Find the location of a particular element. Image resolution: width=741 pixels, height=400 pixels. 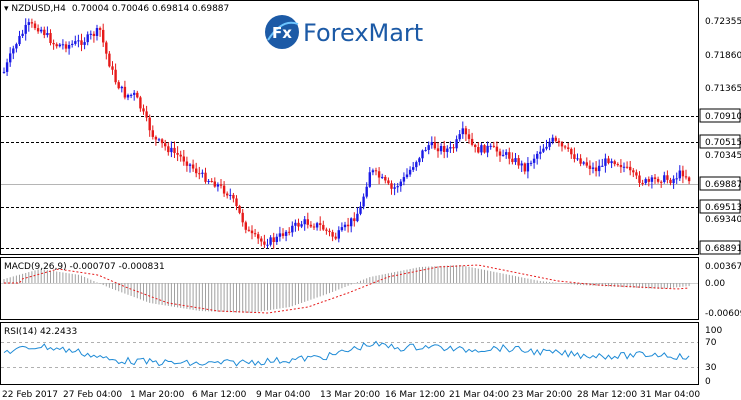

macd-title: MACD(9,26,9) -0.000707 -0.000831 is located at coordinates (84, 267).